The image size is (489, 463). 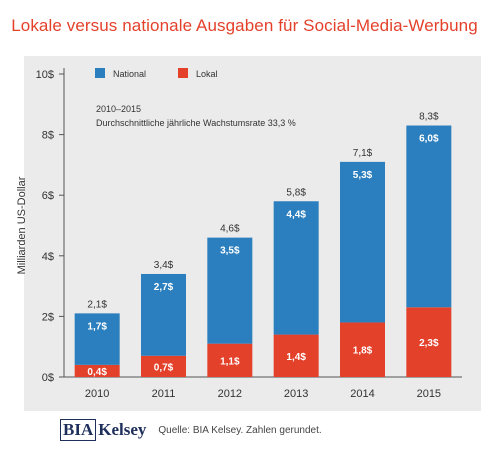 I want to click on y-tick-label: 4$, so click(x=48, y=257).